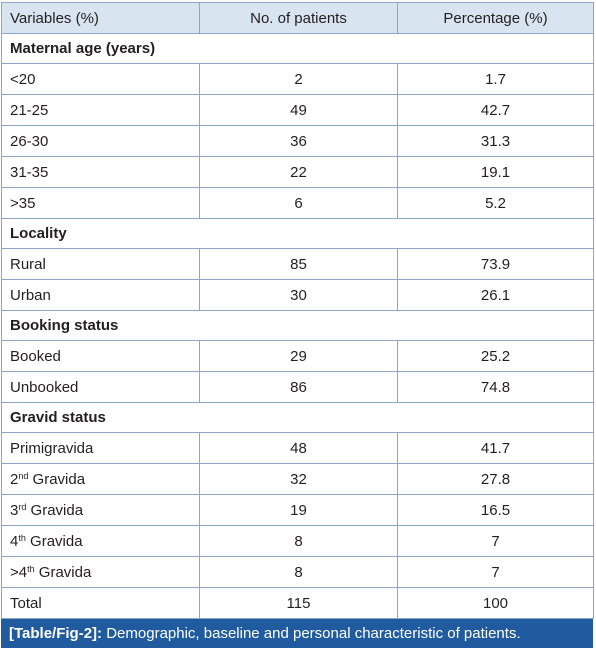 The height and width of the screenshot is (661, 596). Describe the element at coordinates (100, 264) in the screenshot. I see `row-label: Rural` at that location.